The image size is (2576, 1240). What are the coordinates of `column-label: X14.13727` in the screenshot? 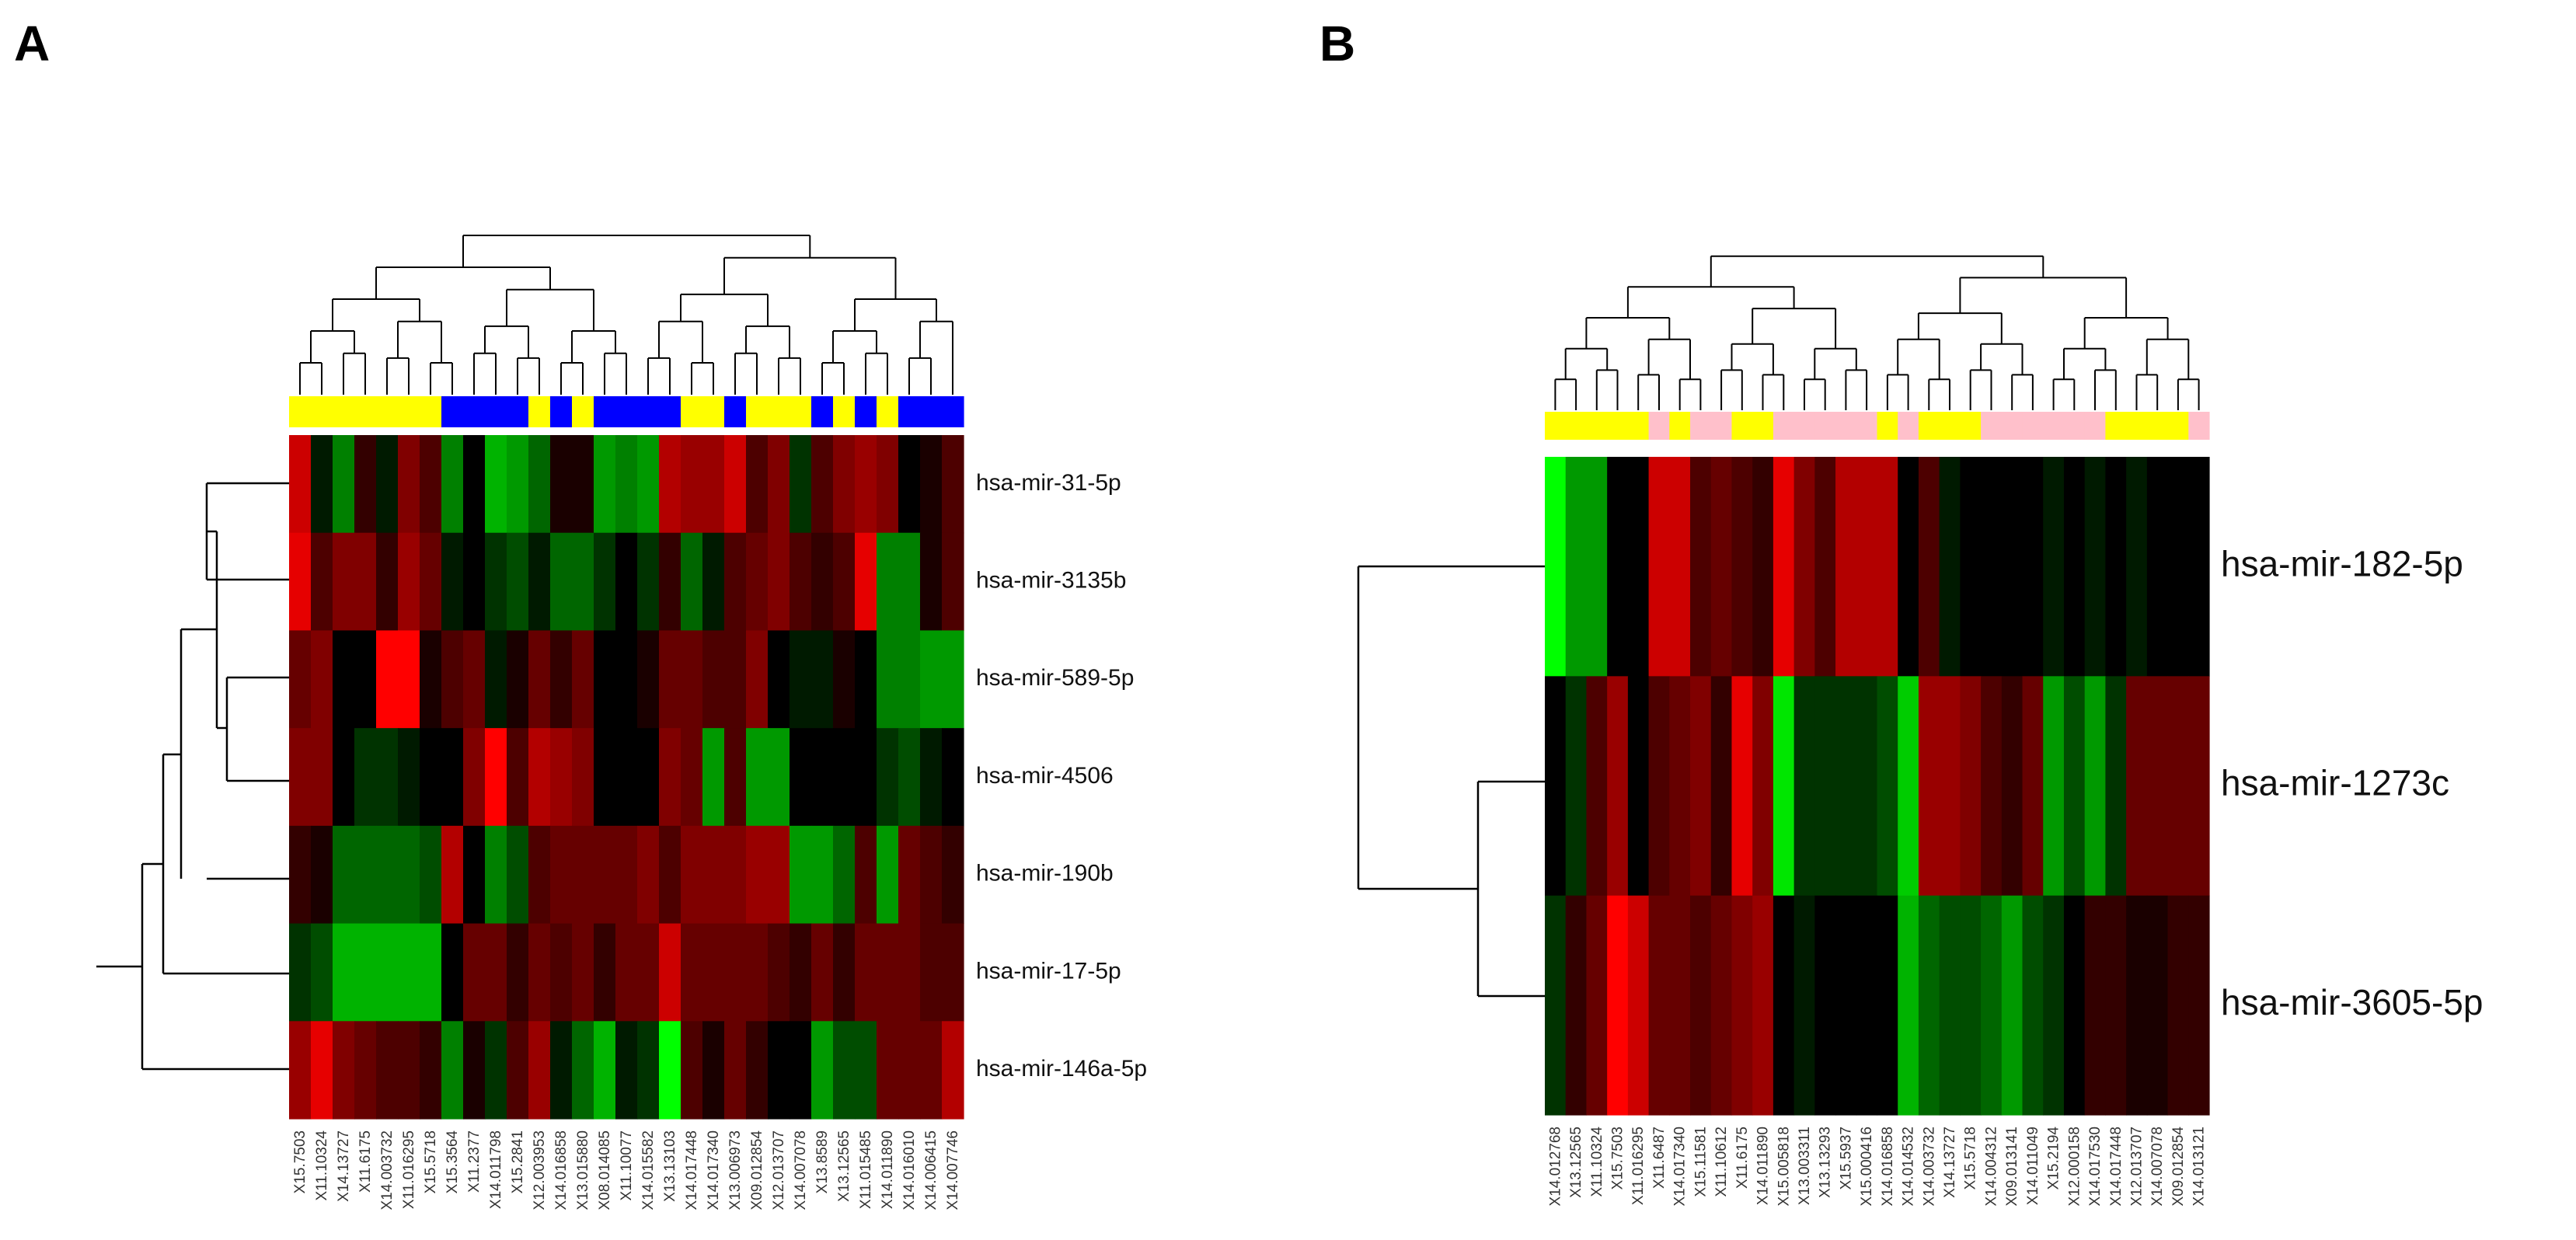 It's located at (1950, 1162).